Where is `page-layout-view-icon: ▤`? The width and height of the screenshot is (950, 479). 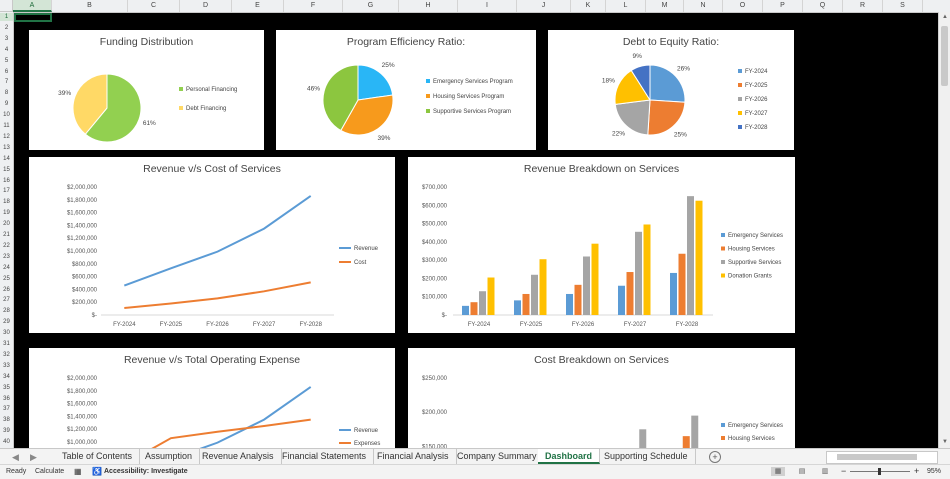
page-layout-view-icon: ▤ is located at coordinates (802, 471).